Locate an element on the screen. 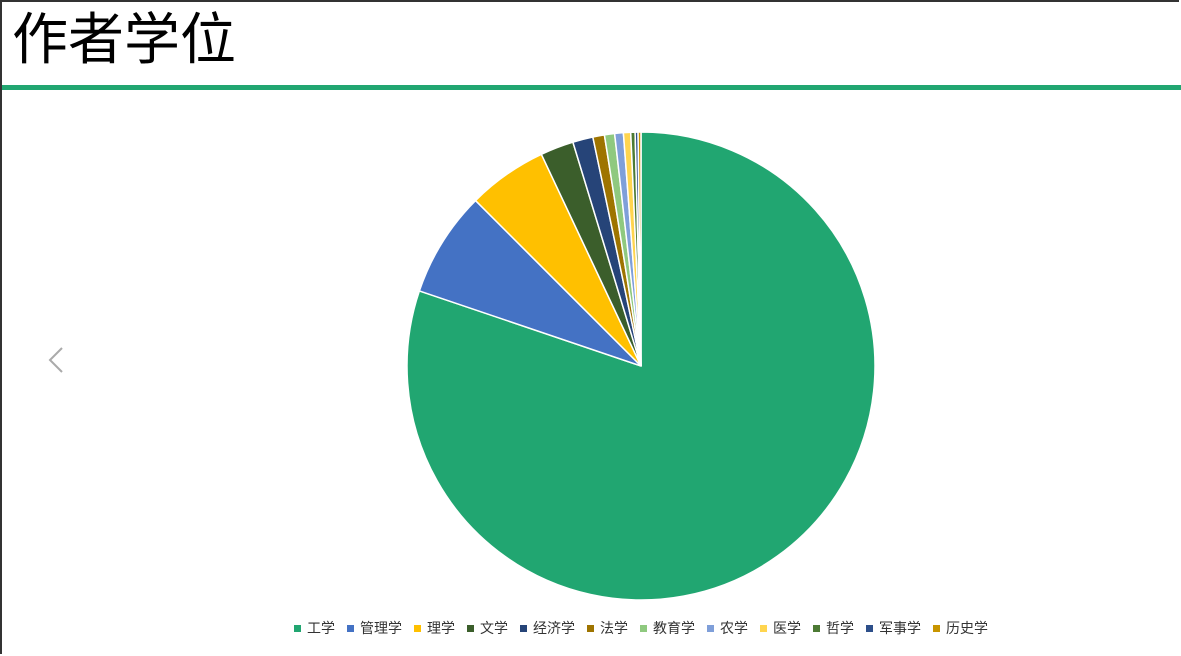  prev-arrow is located at coordinates (55, 360).